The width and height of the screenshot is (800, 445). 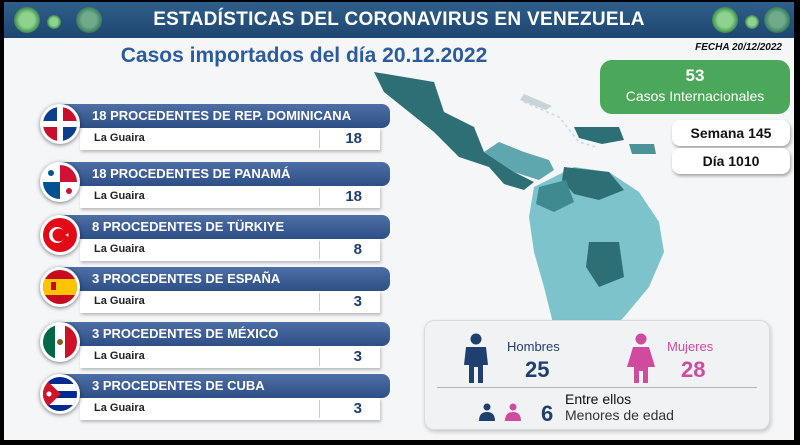 What do you see at coordinates (519, 161) in the screenshot?
I see `caribbean-region` at bounding box center [519, 161].